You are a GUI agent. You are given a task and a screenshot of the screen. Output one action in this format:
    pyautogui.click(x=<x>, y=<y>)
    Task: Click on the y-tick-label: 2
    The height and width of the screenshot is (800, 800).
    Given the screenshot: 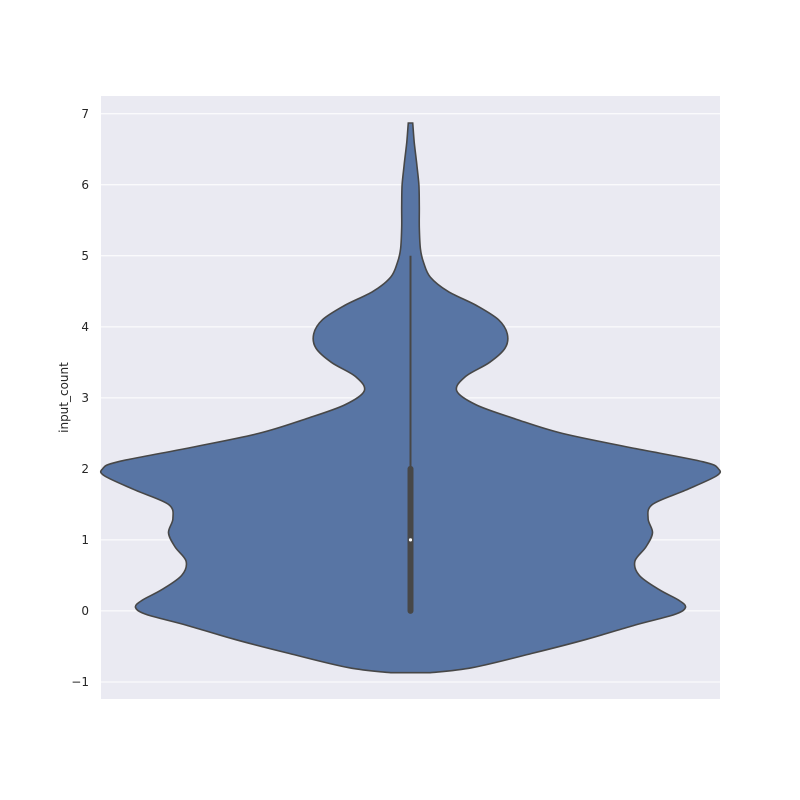 What is the action you would take?
    pyautogui.click(x=85, y=469)
    